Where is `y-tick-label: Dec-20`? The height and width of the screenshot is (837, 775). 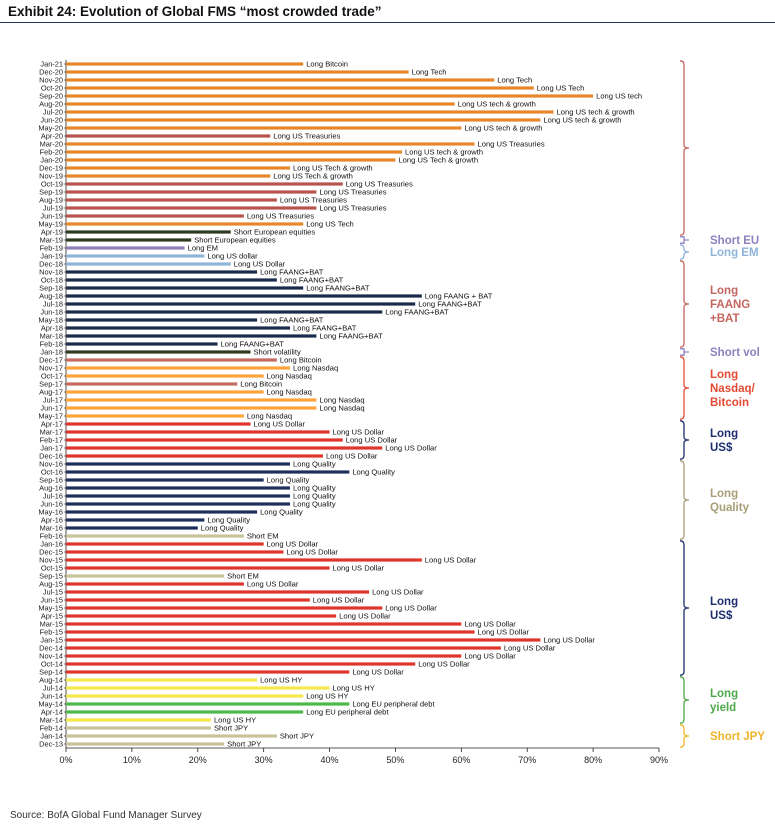 y-tick-label: Dec-20 is located at coordinates (51, 72).